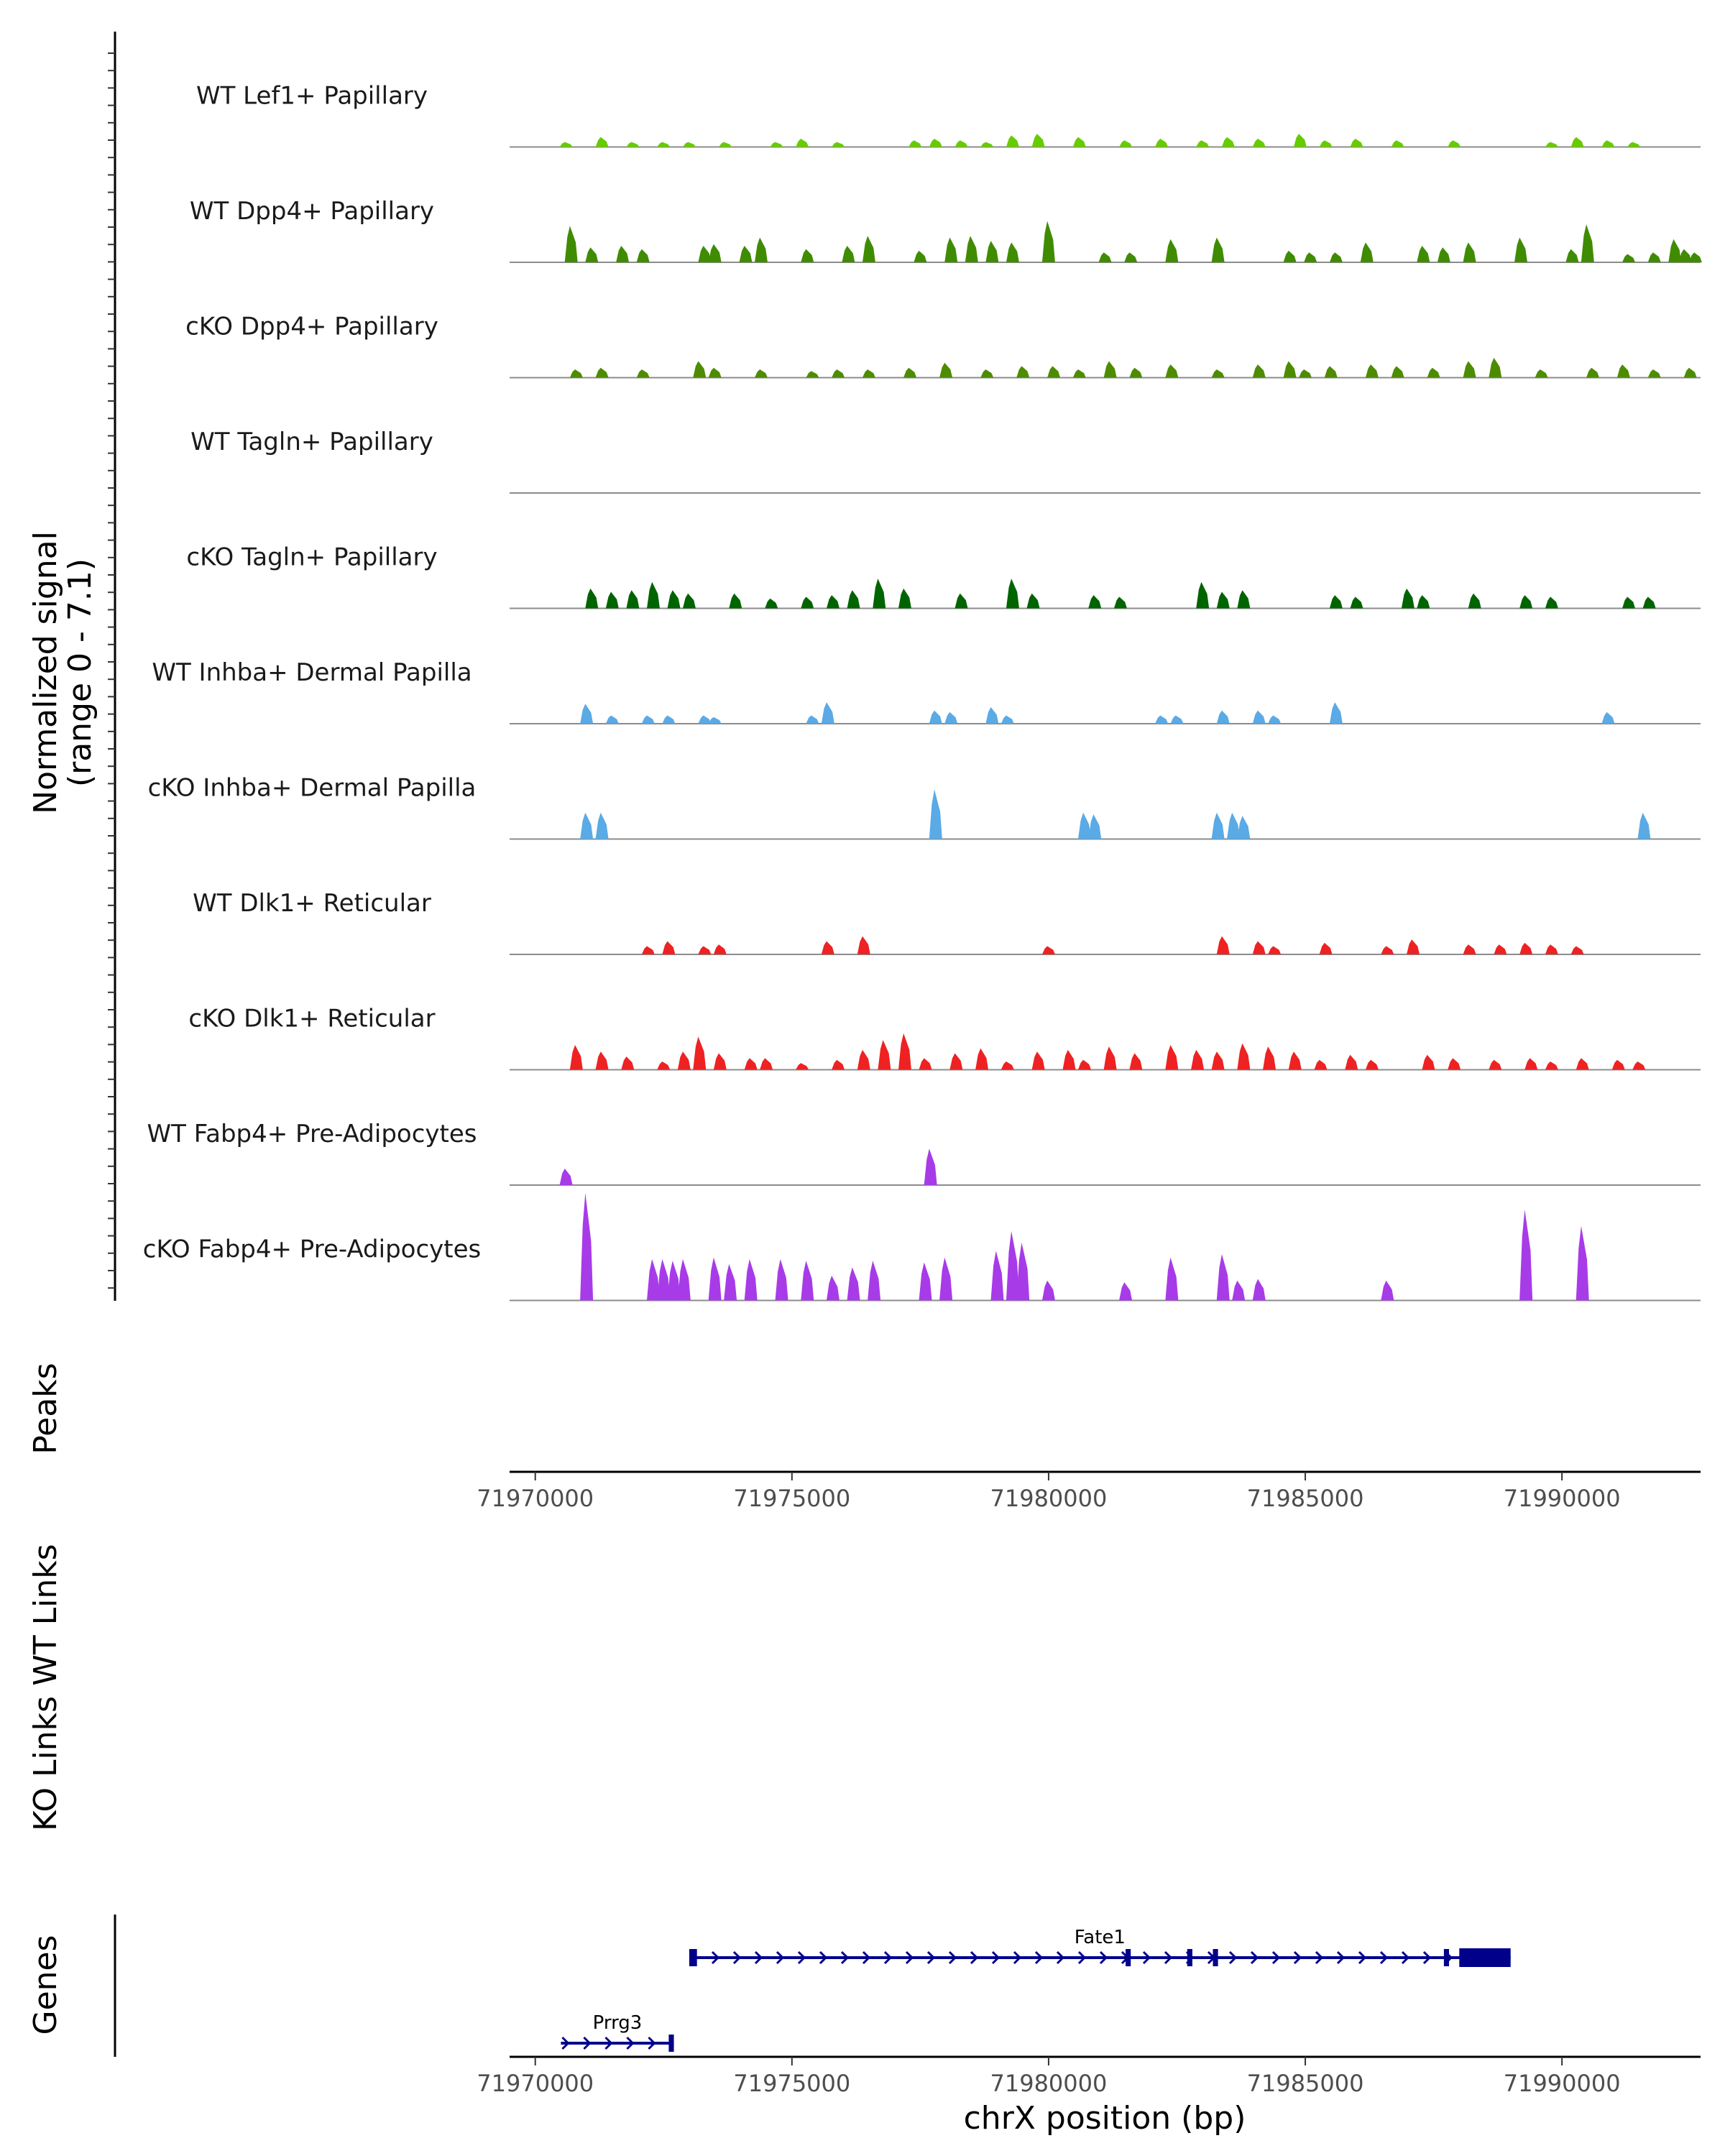  What do you see at coordinates (948, 115) in the screenshot?
I see `track-1: WT Lef1+ Papillary` at bounding box center [948, 115].